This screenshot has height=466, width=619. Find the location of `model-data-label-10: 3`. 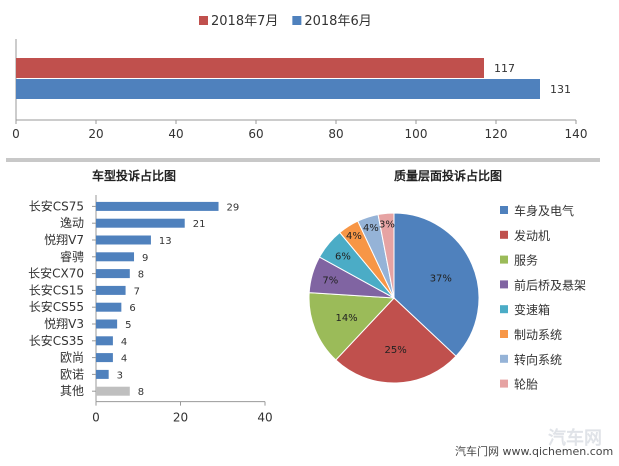

model-data-label-10: 3 is located at coordinates (120, 375).